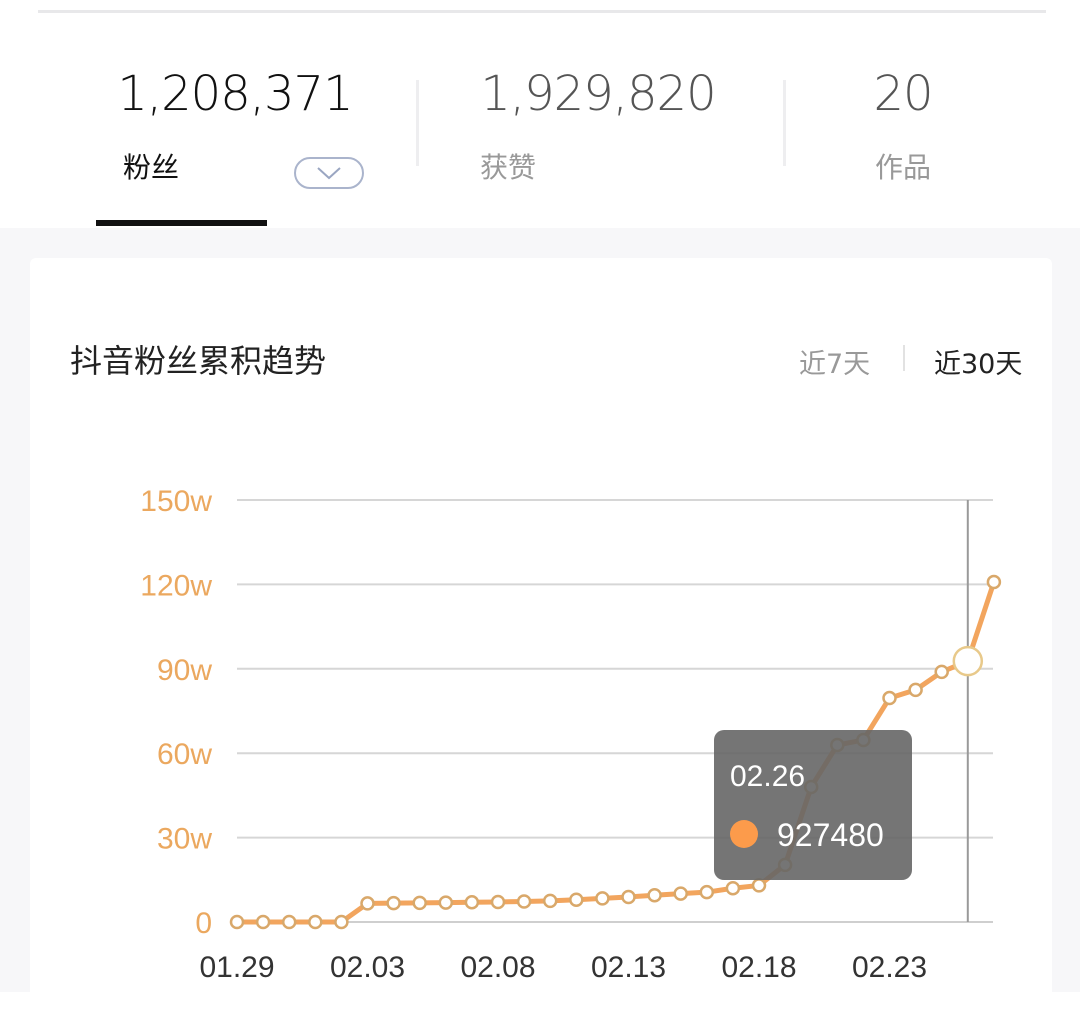  I want to click on stat-label: 作品, so click(902, 167).